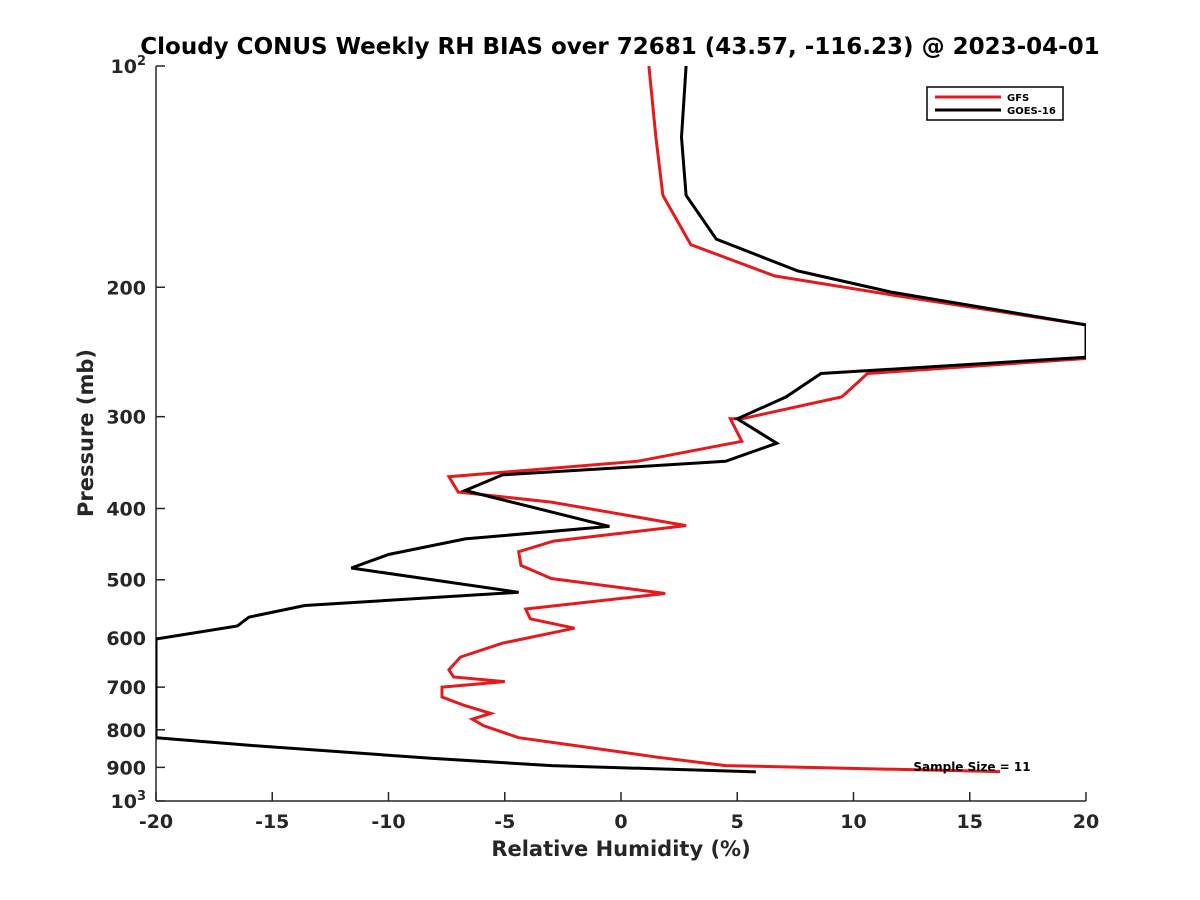  What do you see at coordinates (272, 822) in the screenshot?
I see `x-tick-label: -15` at bounding box center [272, 822].